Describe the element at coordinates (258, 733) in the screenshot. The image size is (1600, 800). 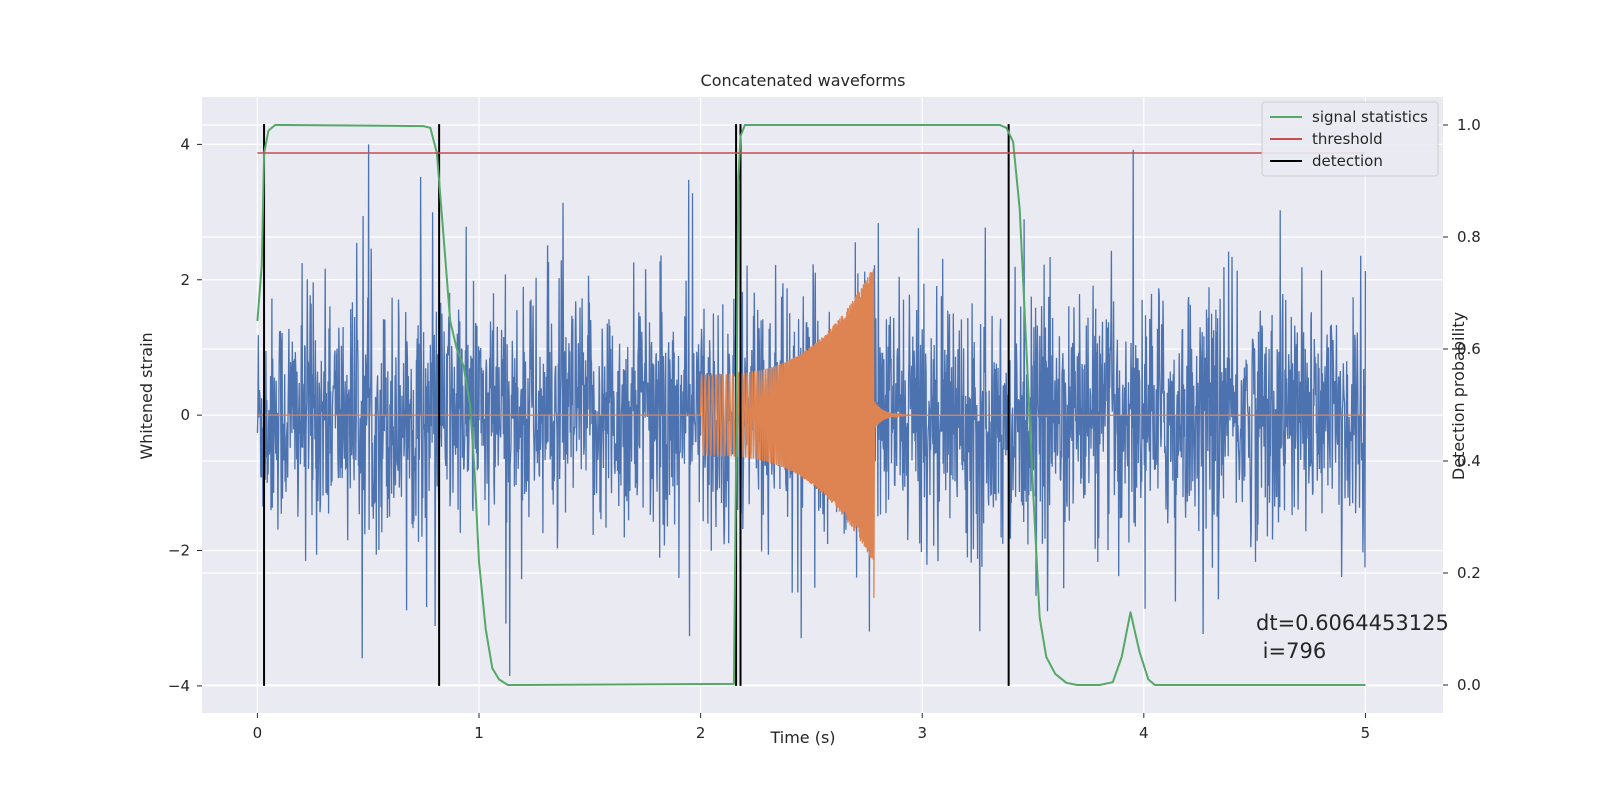
I see `x-tick-label: 0` at that location.